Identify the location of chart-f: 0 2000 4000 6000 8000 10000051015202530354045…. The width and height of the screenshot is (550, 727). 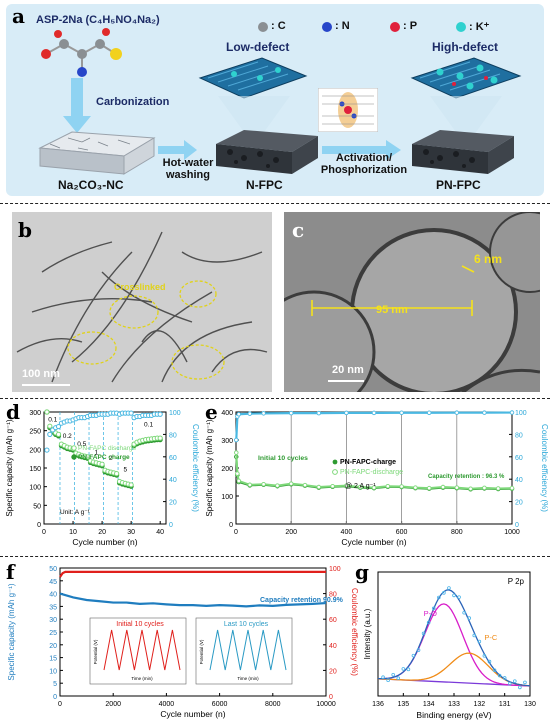
(183, 642).